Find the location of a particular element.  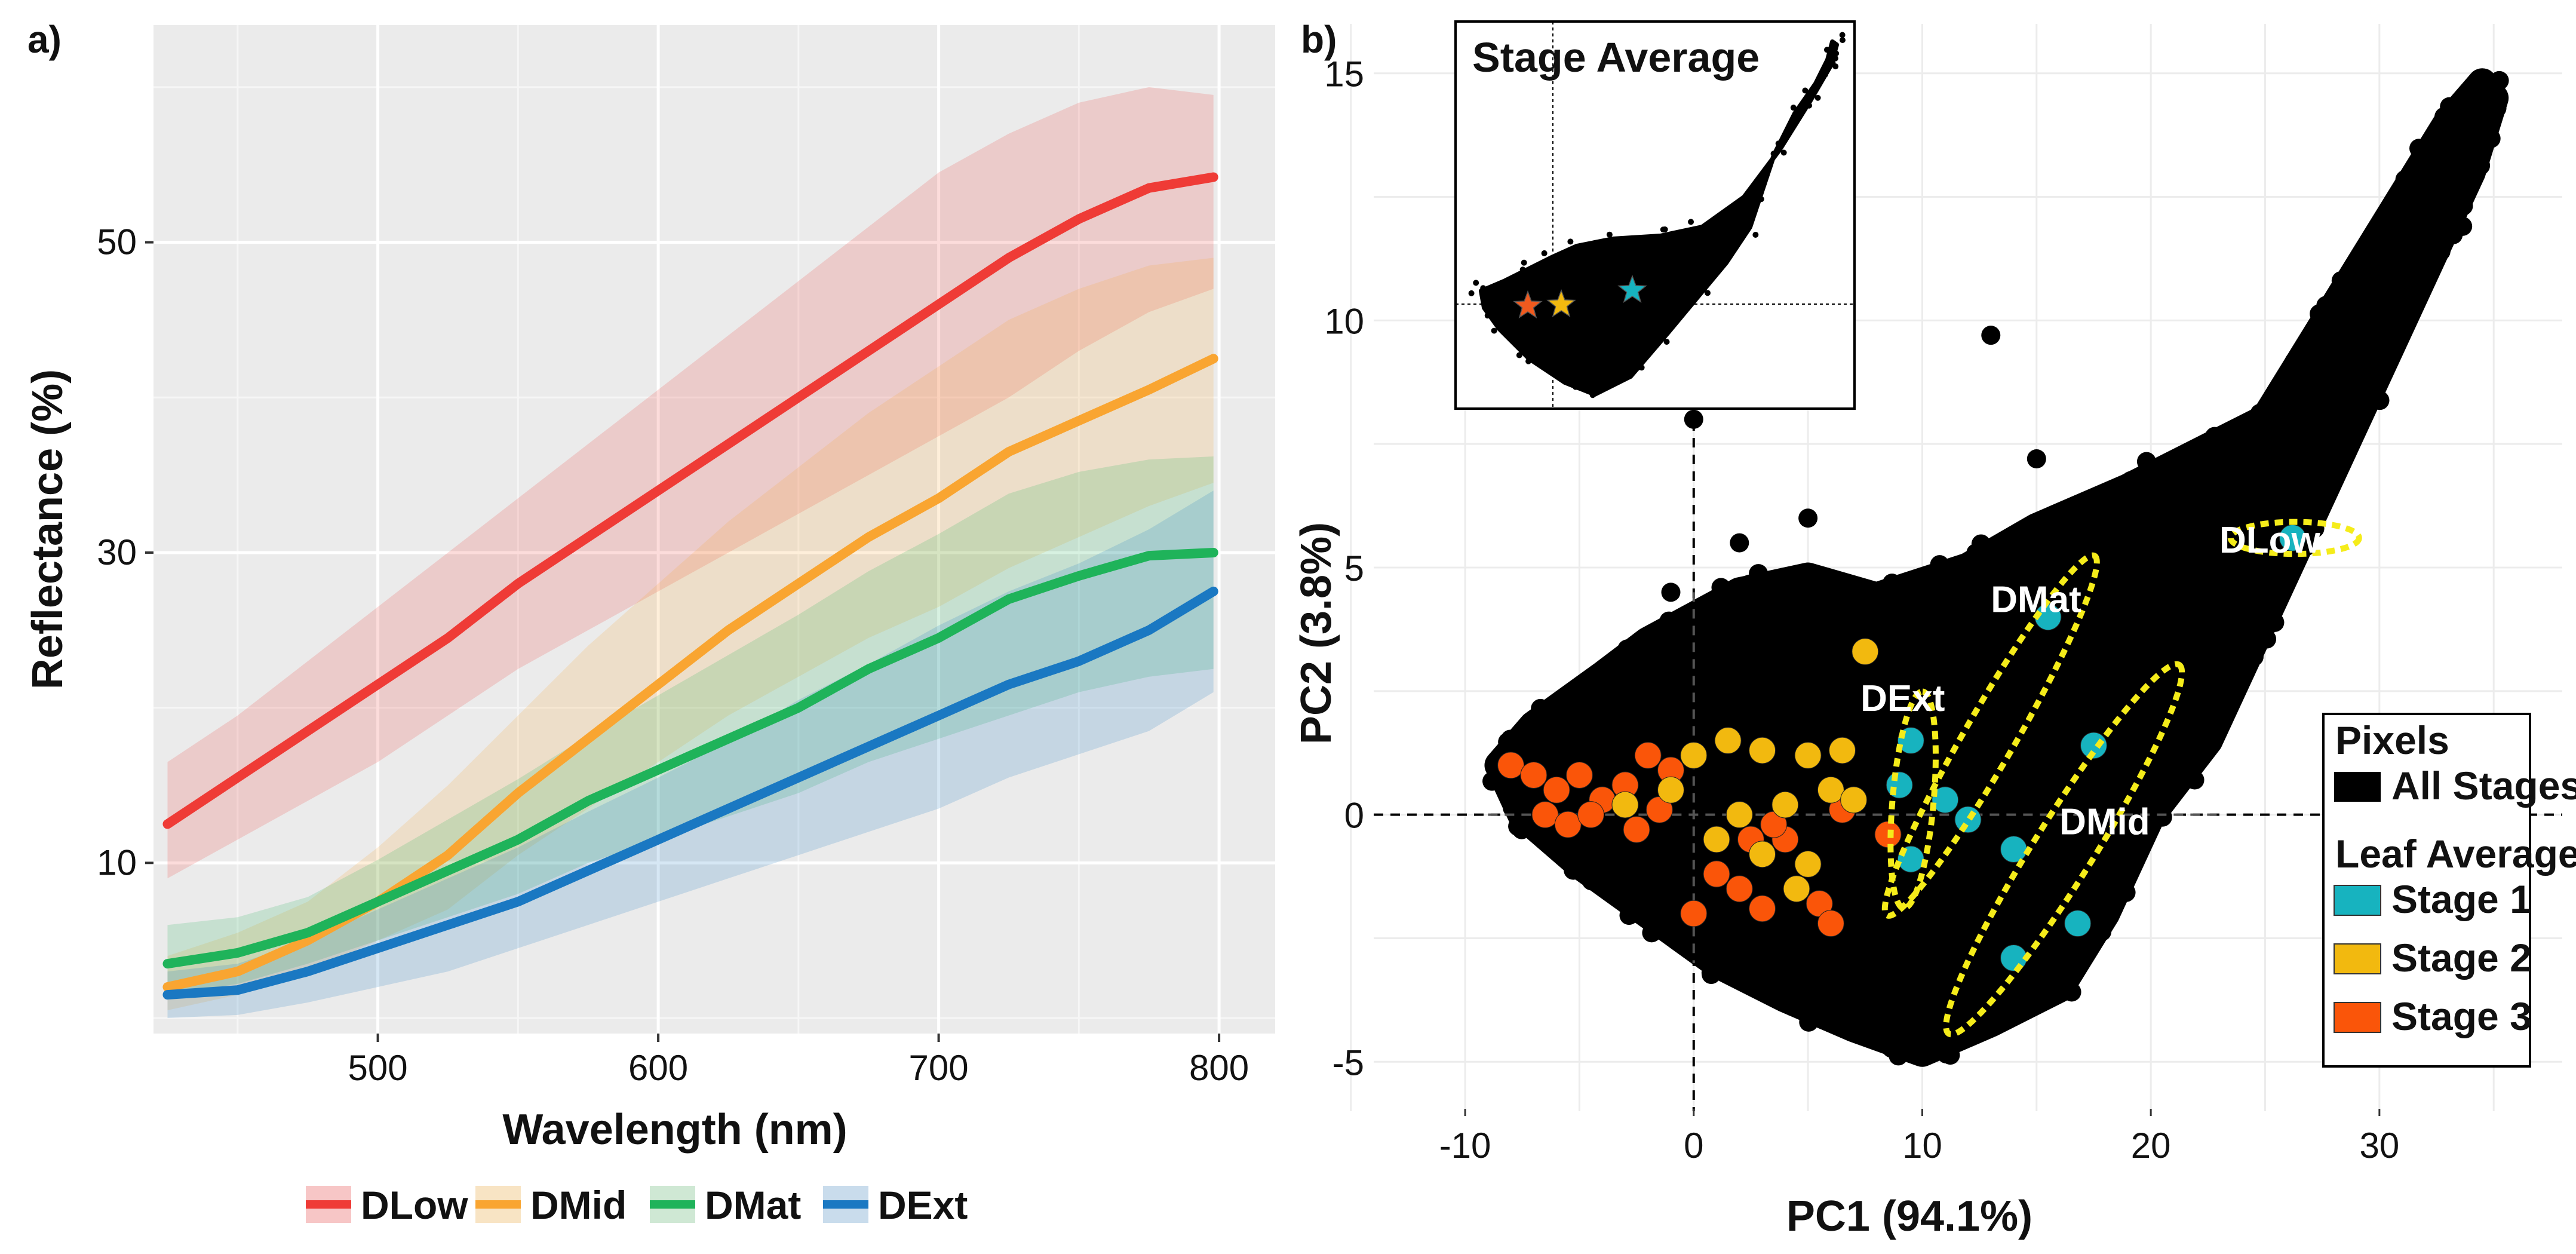

x-tick-label: 30 is located at coordinates (2379, 1146).